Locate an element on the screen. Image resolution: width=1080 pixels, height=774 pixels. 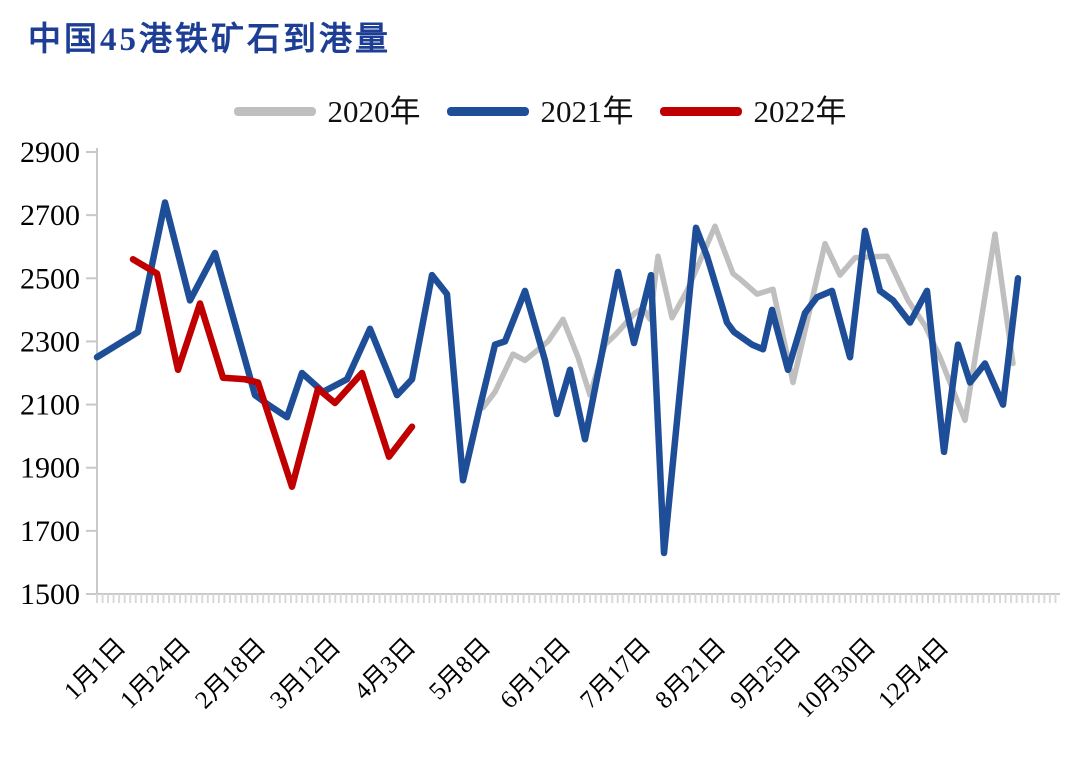
legend-item-2021: 2021年 is located at coordinates (540, 111).